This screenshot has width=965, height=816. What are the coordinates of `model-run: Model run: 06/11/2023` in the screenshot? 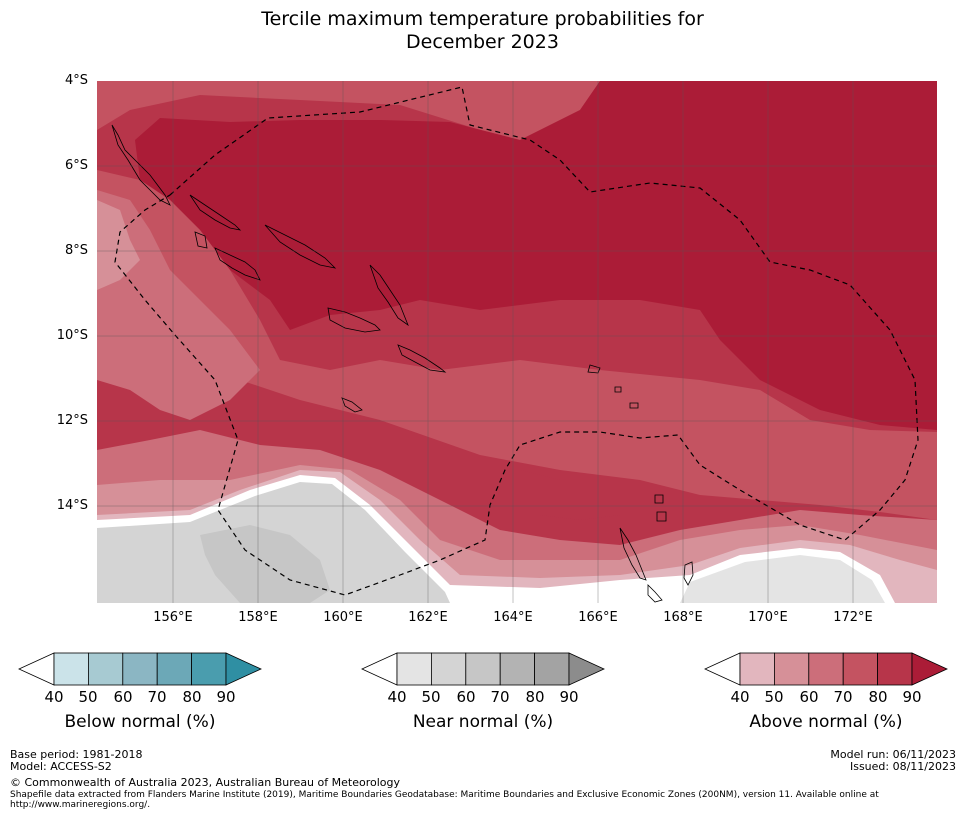 It's located at (893, 754).